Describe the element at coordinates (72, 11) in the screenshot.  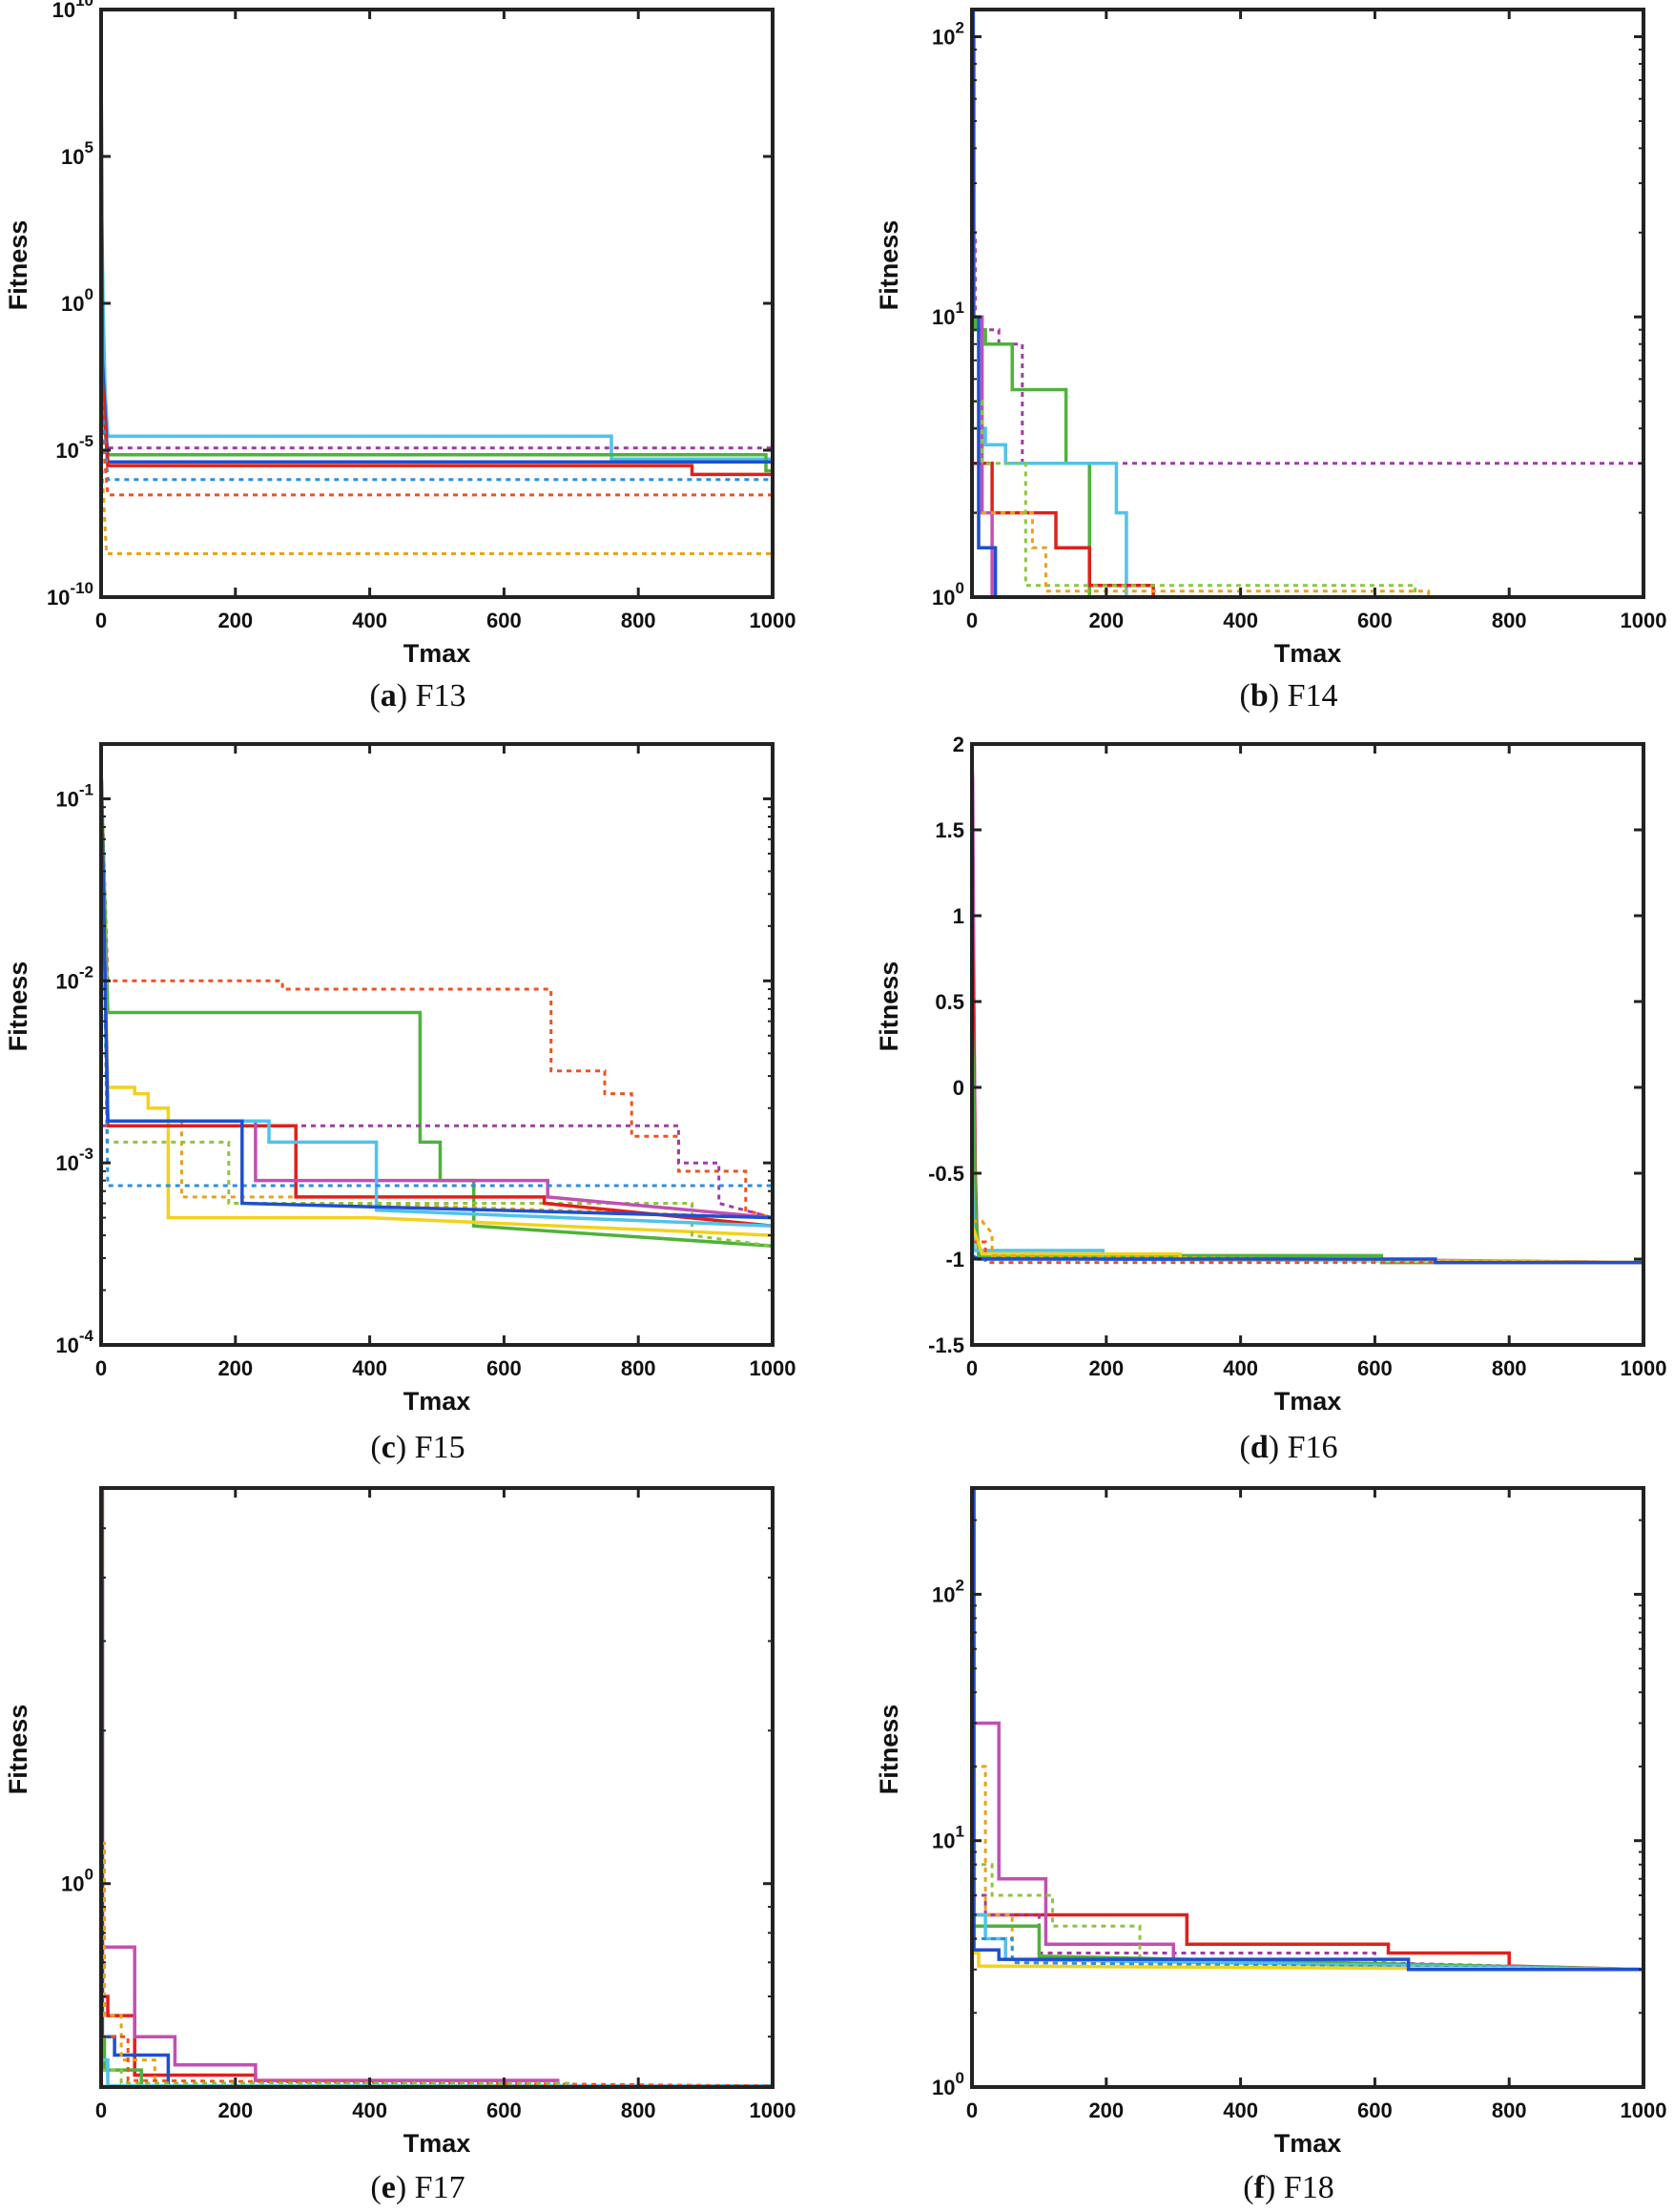
I see `y-tick-label: 1010` at that location.